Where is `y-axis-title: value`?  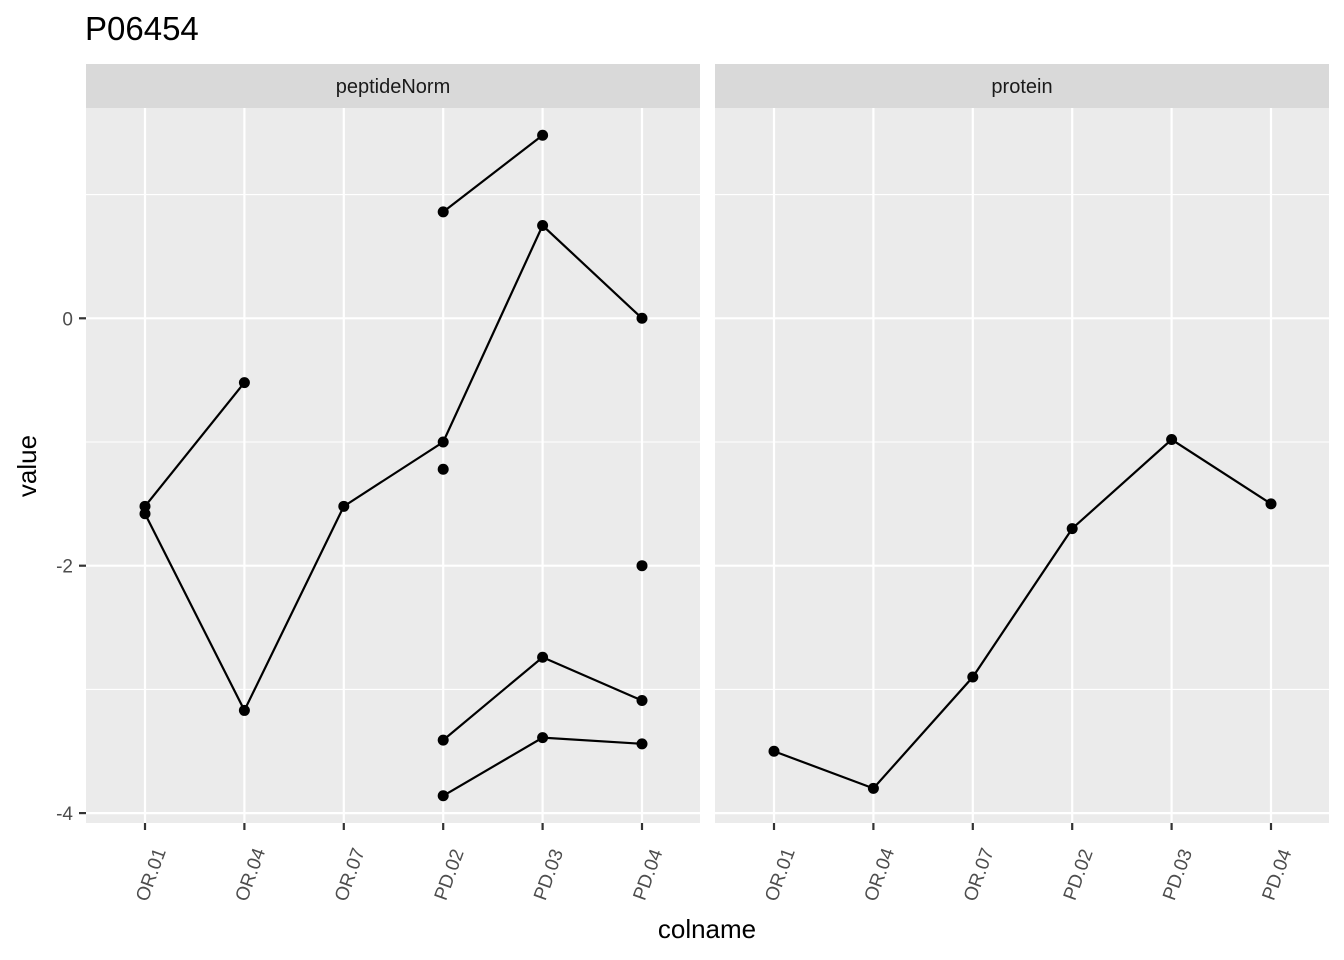
y-axis-title: value is located at coordinates (27, 466).